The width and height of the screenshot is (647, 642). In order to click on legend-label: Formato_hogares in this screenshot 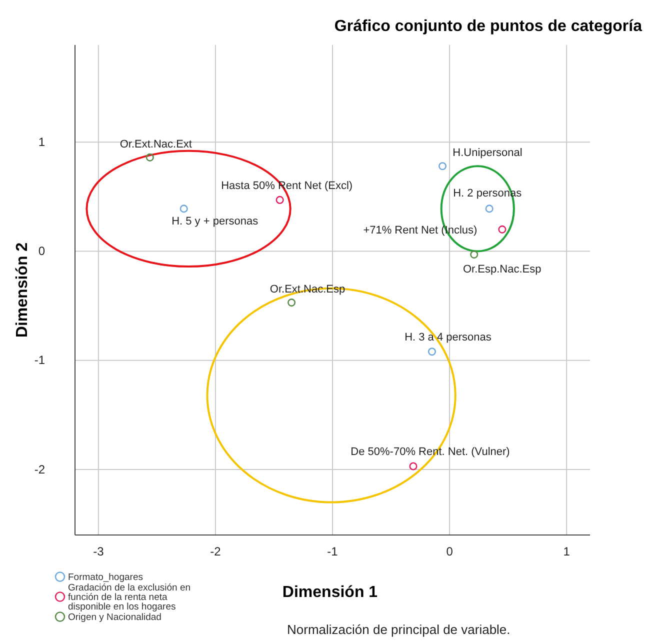, I will do `click(106, 577)`.